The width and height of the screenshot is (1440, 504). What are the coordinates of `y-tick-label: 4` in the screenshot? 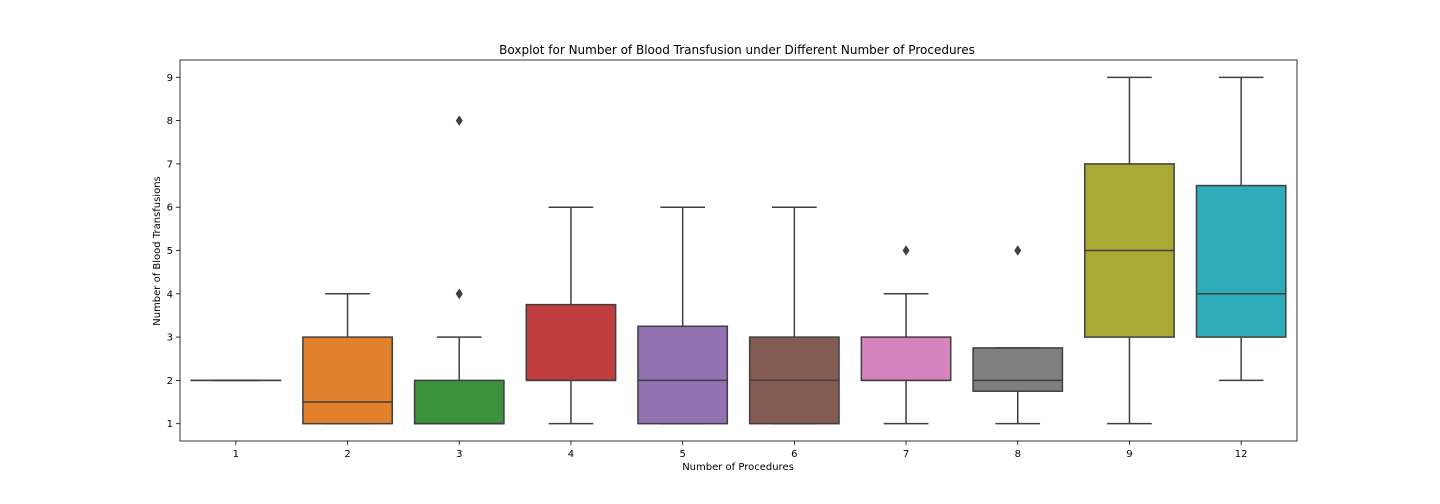 It's located at (170, 294).